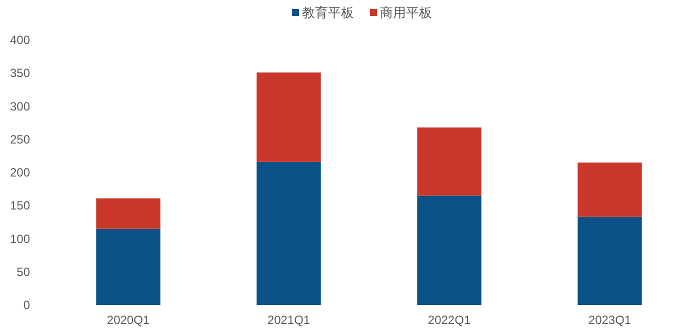 Image resolution: width=700 pixels, height=333 pixels. Describe the element at coordinates (20, 40) in the screenshot. I see `y-tick-label: 400` at that location.